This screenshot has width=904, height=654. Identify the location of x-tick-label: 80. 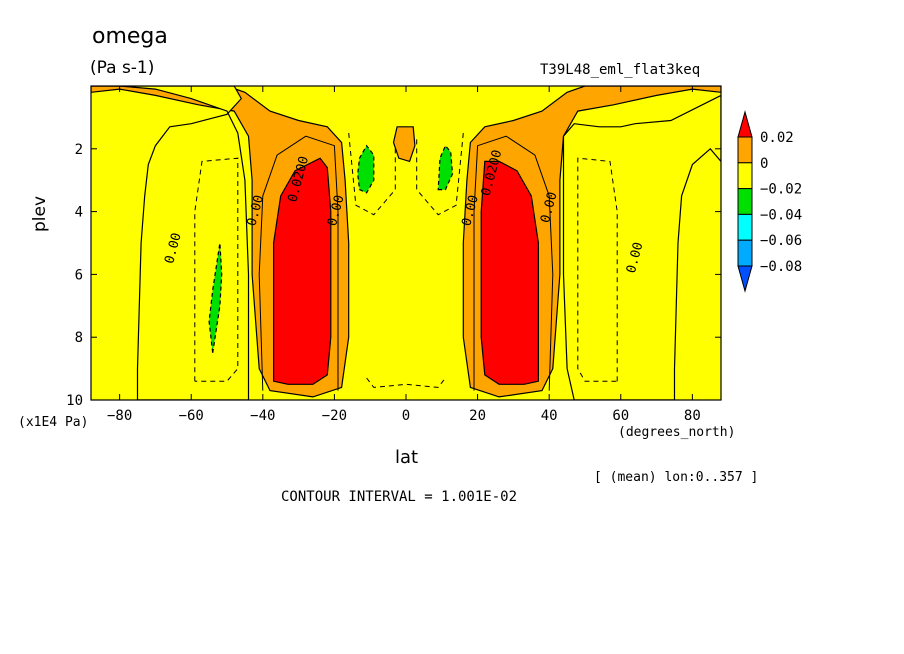
(692, 416).